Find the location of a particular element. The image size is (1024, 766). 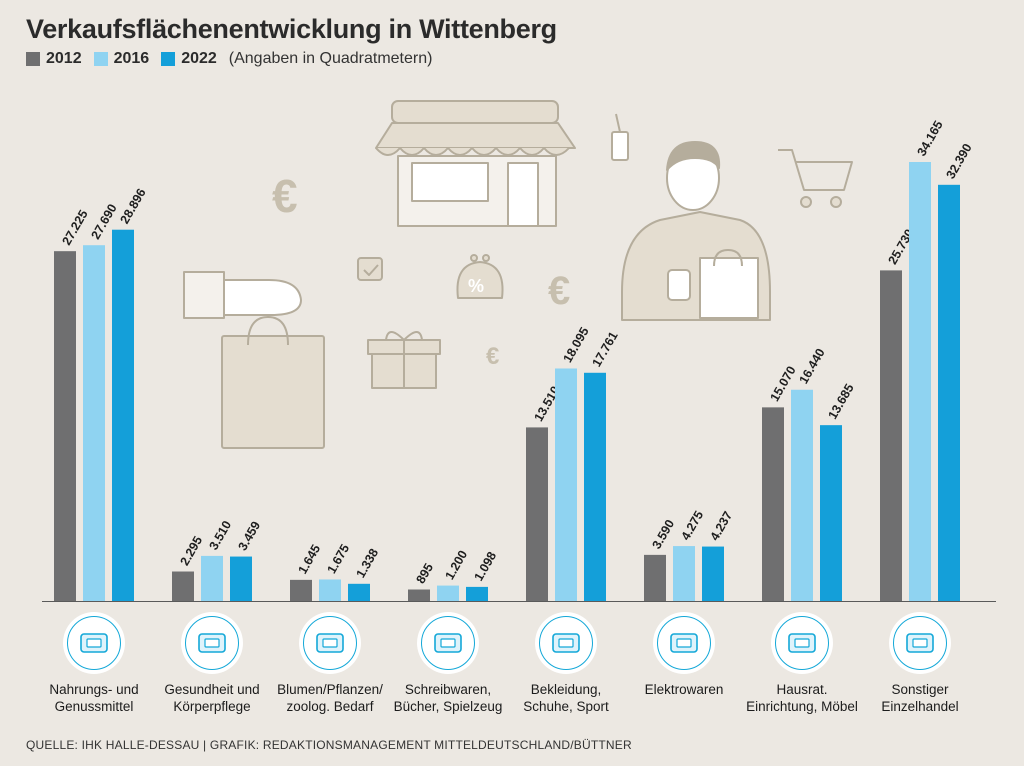

category-label-2: Blumen/Pflanzen/ zoolog. Bedarf is located at coordinates (330, 698).